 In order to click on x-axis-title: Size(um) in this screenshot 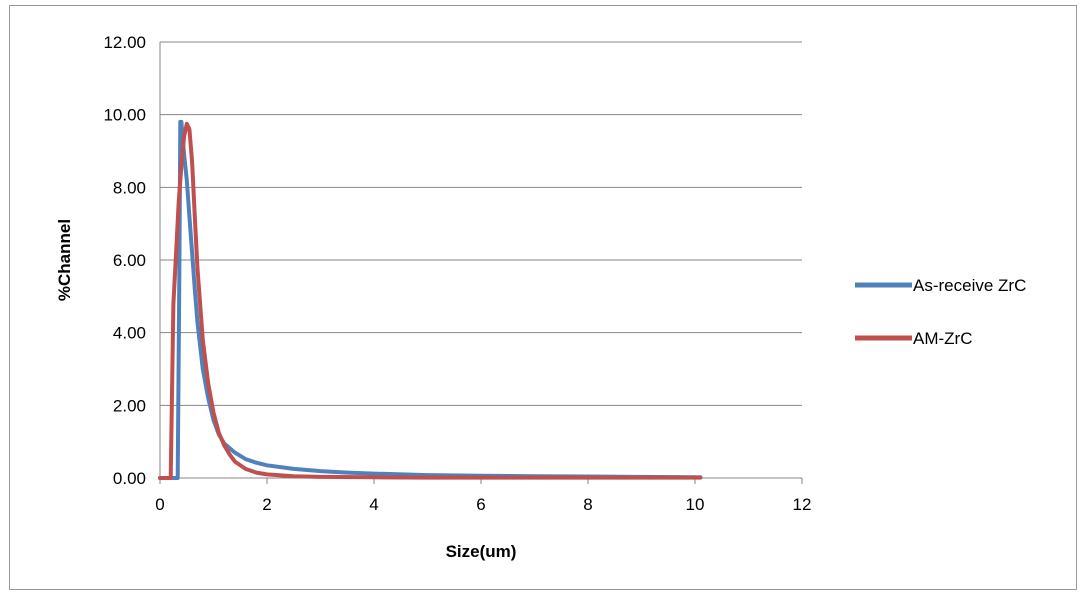, I will do `click(481, 551)`.